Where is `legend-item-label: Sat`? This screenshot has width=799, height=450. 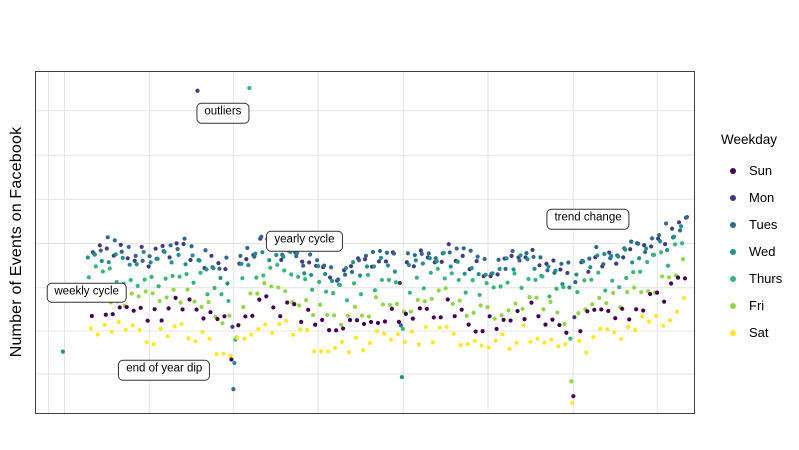
legend-item-label: Sat is located at coordinates (759, 332).